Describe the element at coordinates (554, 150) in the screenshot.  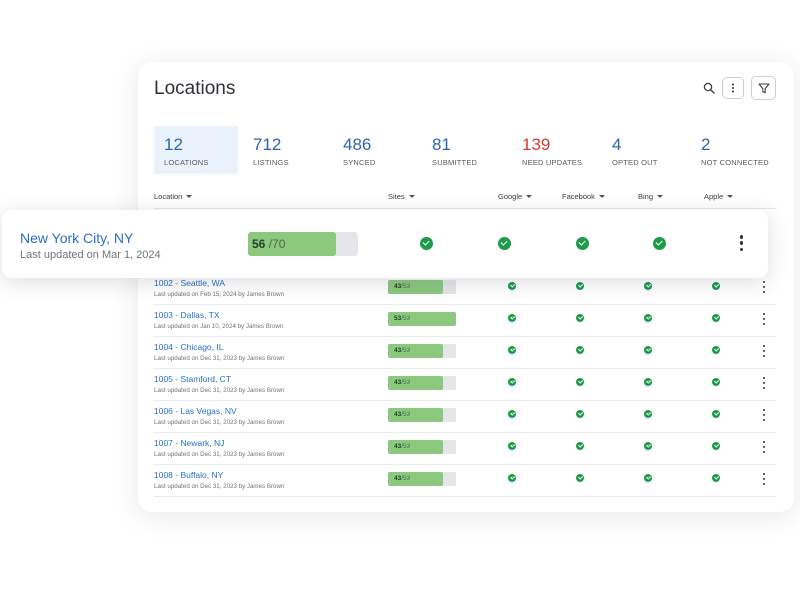
I see `stat-need-updates: 139 NEED UPDATES` at that location.